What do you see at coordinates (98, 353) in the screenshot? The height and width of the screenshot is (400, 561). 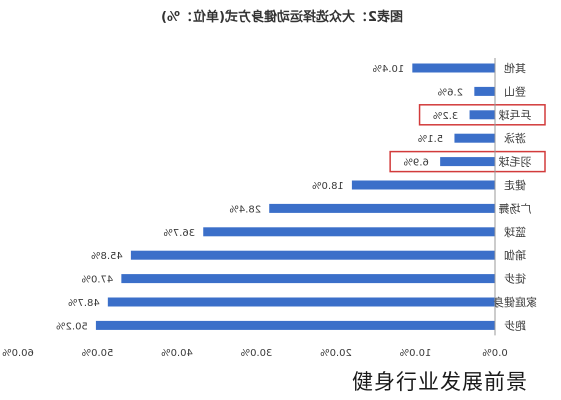 I see `x-tick-label: 50.0%` at bounding box center [98, 353].